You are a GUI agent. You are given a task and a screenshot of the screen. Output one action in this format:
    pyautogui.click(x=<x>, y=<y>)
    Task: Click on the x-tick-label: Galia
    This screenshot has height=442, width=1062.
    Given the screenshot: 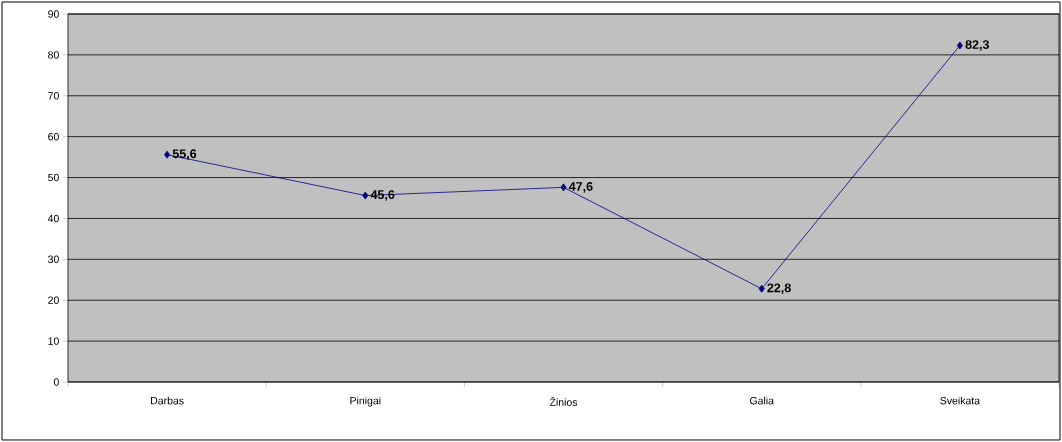 What is the action you would take?
    pyautogui.click(x=761, y=400)
    